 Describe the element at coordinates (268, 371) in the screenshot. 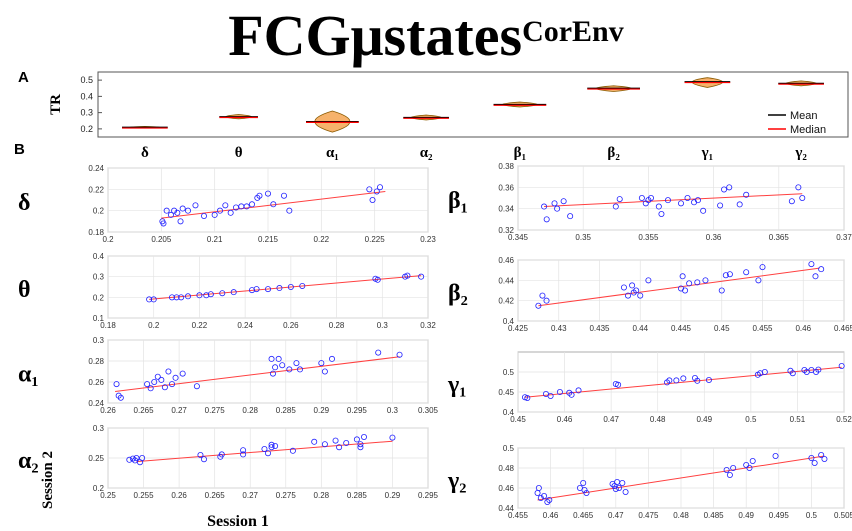

I see `scatter-frame` at that location.